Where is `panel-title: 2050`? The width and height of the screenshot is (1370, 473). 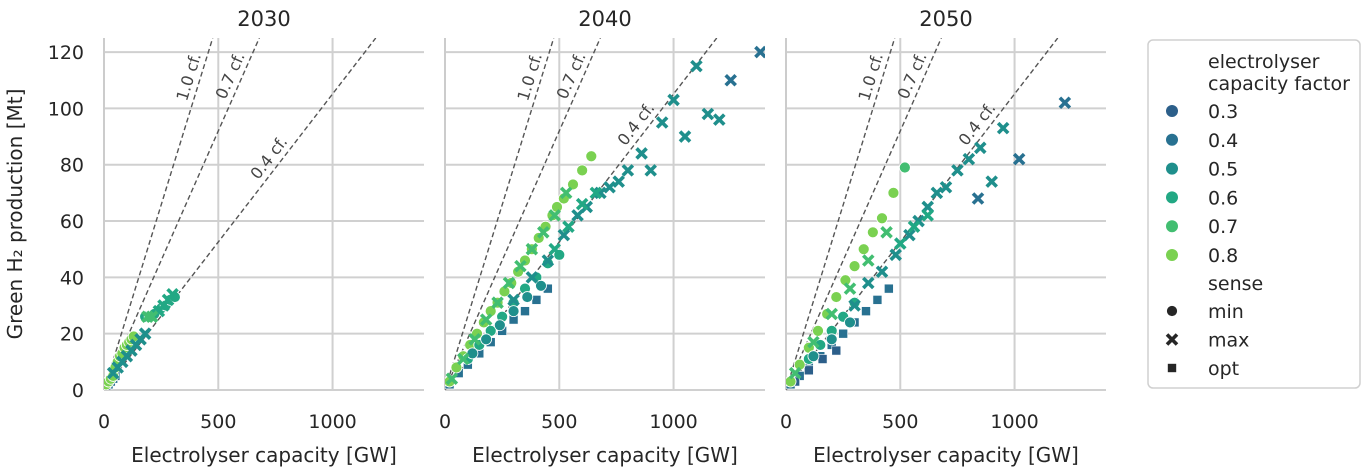 panel-title: 2050 is located at coordinates (945, 19).